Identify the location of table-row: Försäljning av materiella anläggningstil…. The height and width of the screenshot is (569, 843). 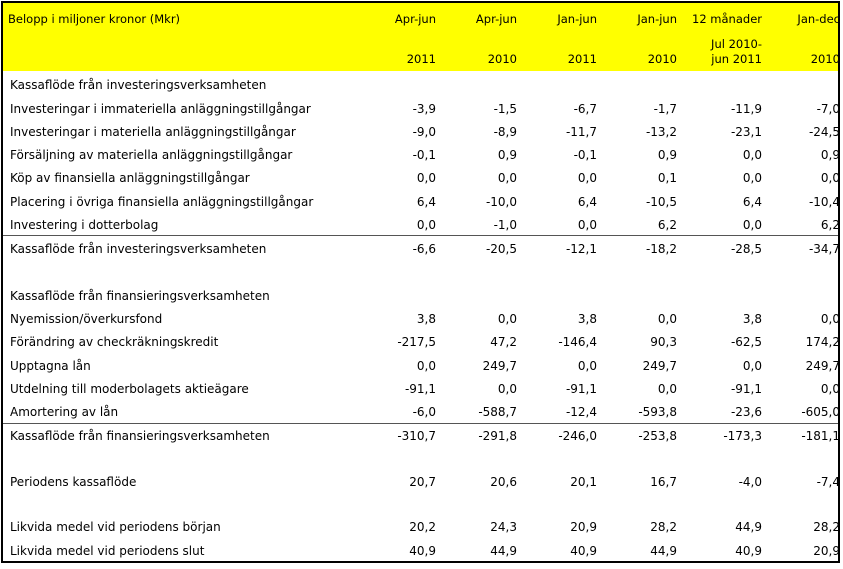
(420, 155).